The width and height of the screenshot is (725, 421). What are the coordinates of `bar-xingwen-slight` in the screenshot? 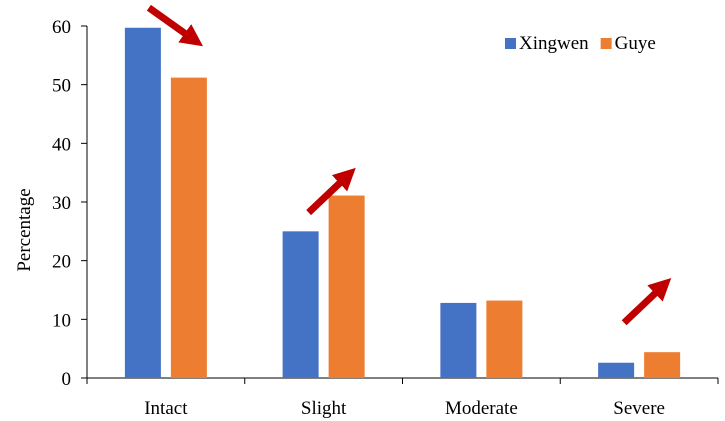 It's located at (300, 304).